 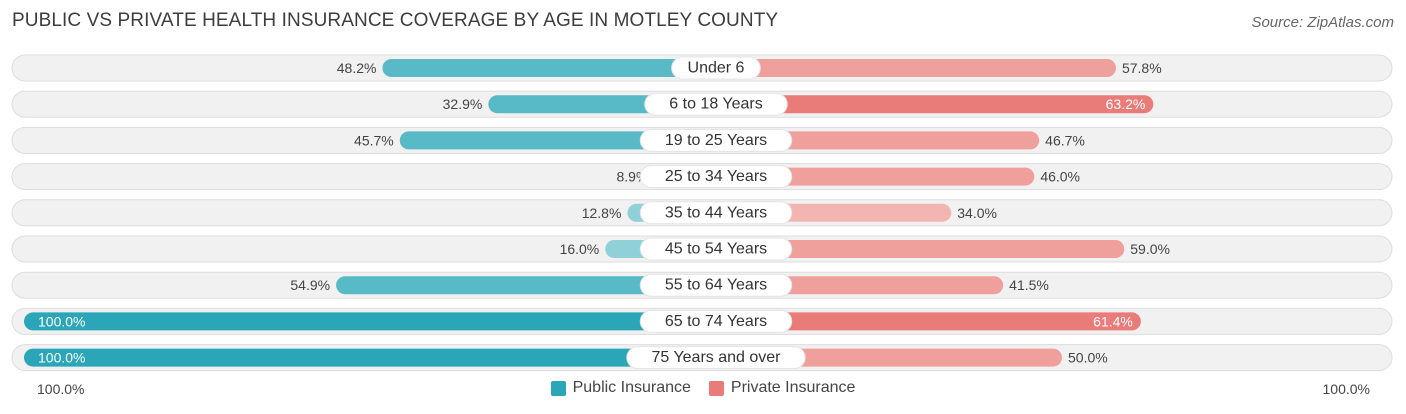 What do you see at coordinates (61, 389) in the screenshot?
I see `axis-left-label: 100.0%` at bounding box center [61, 389].